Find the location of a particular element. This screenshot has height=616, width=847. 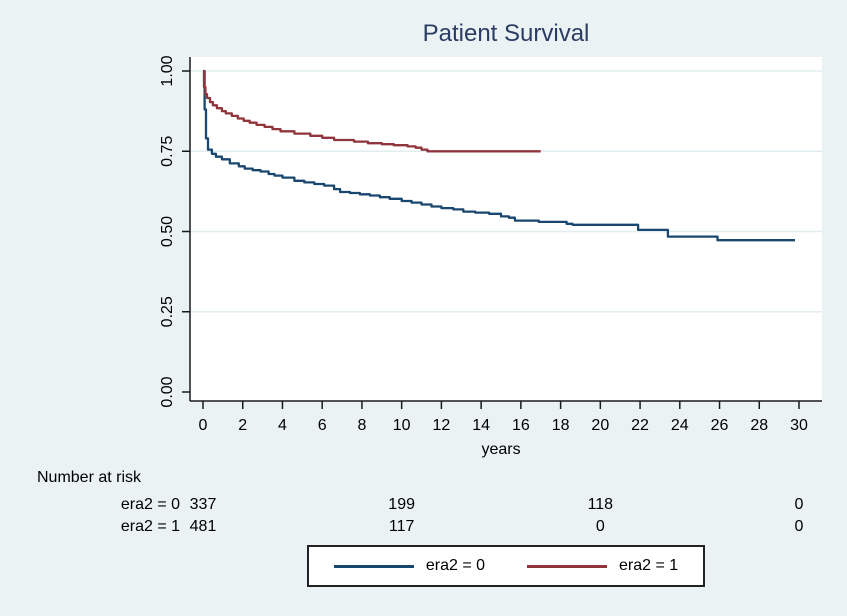

y-tick-label: 0.00 is located at coordinates (167, 391).